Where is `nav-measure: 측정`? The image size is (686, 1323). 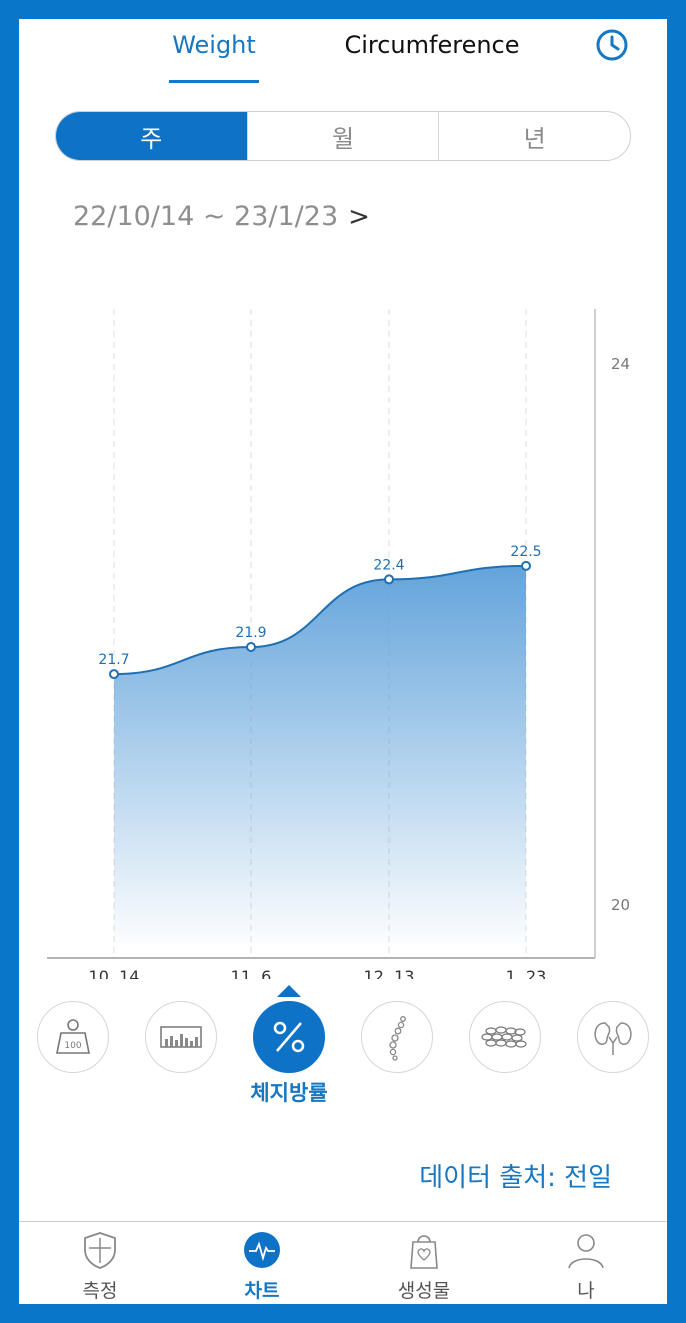
nav-measure: 측정 is located at coordinates (100, 1263).